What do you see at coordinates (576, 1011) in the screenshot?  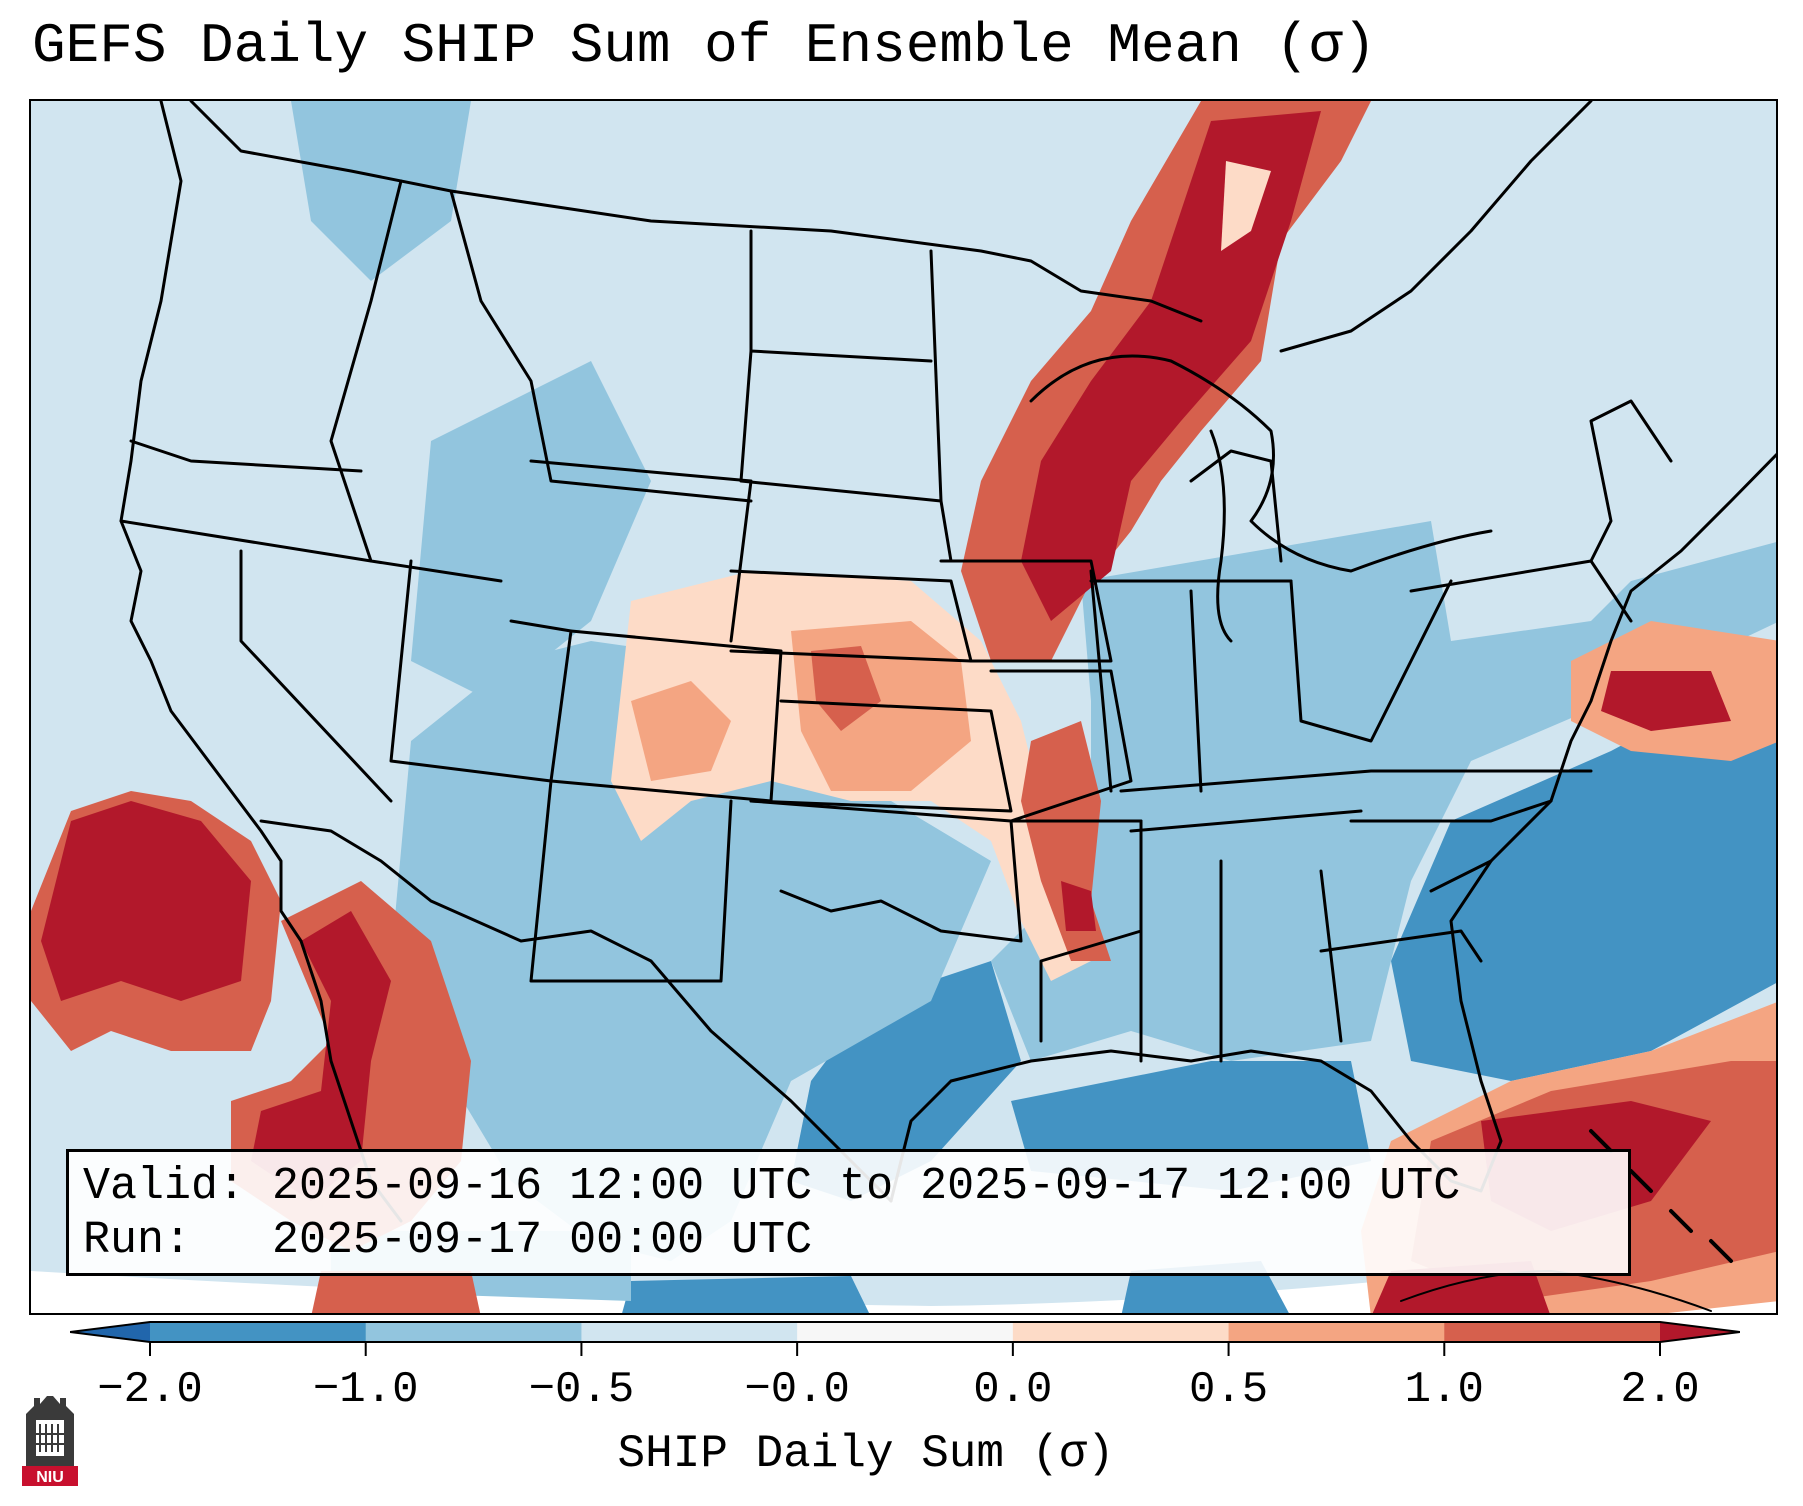 I see `mexico-us-border` at bounding box center [576, 1011].